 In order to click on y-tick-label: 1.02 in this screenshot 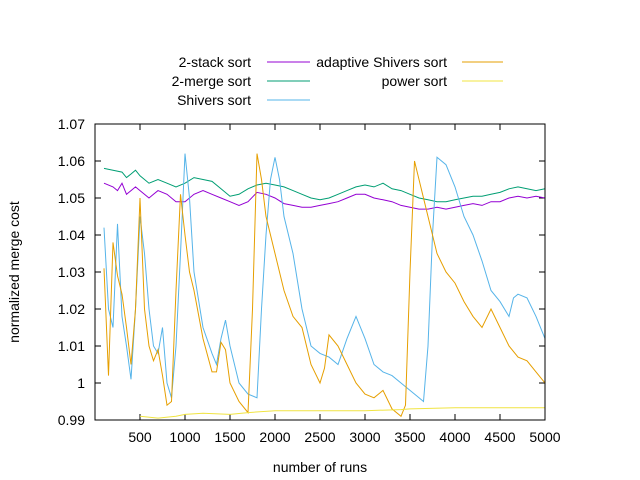, I will do `click(71, 309)`.